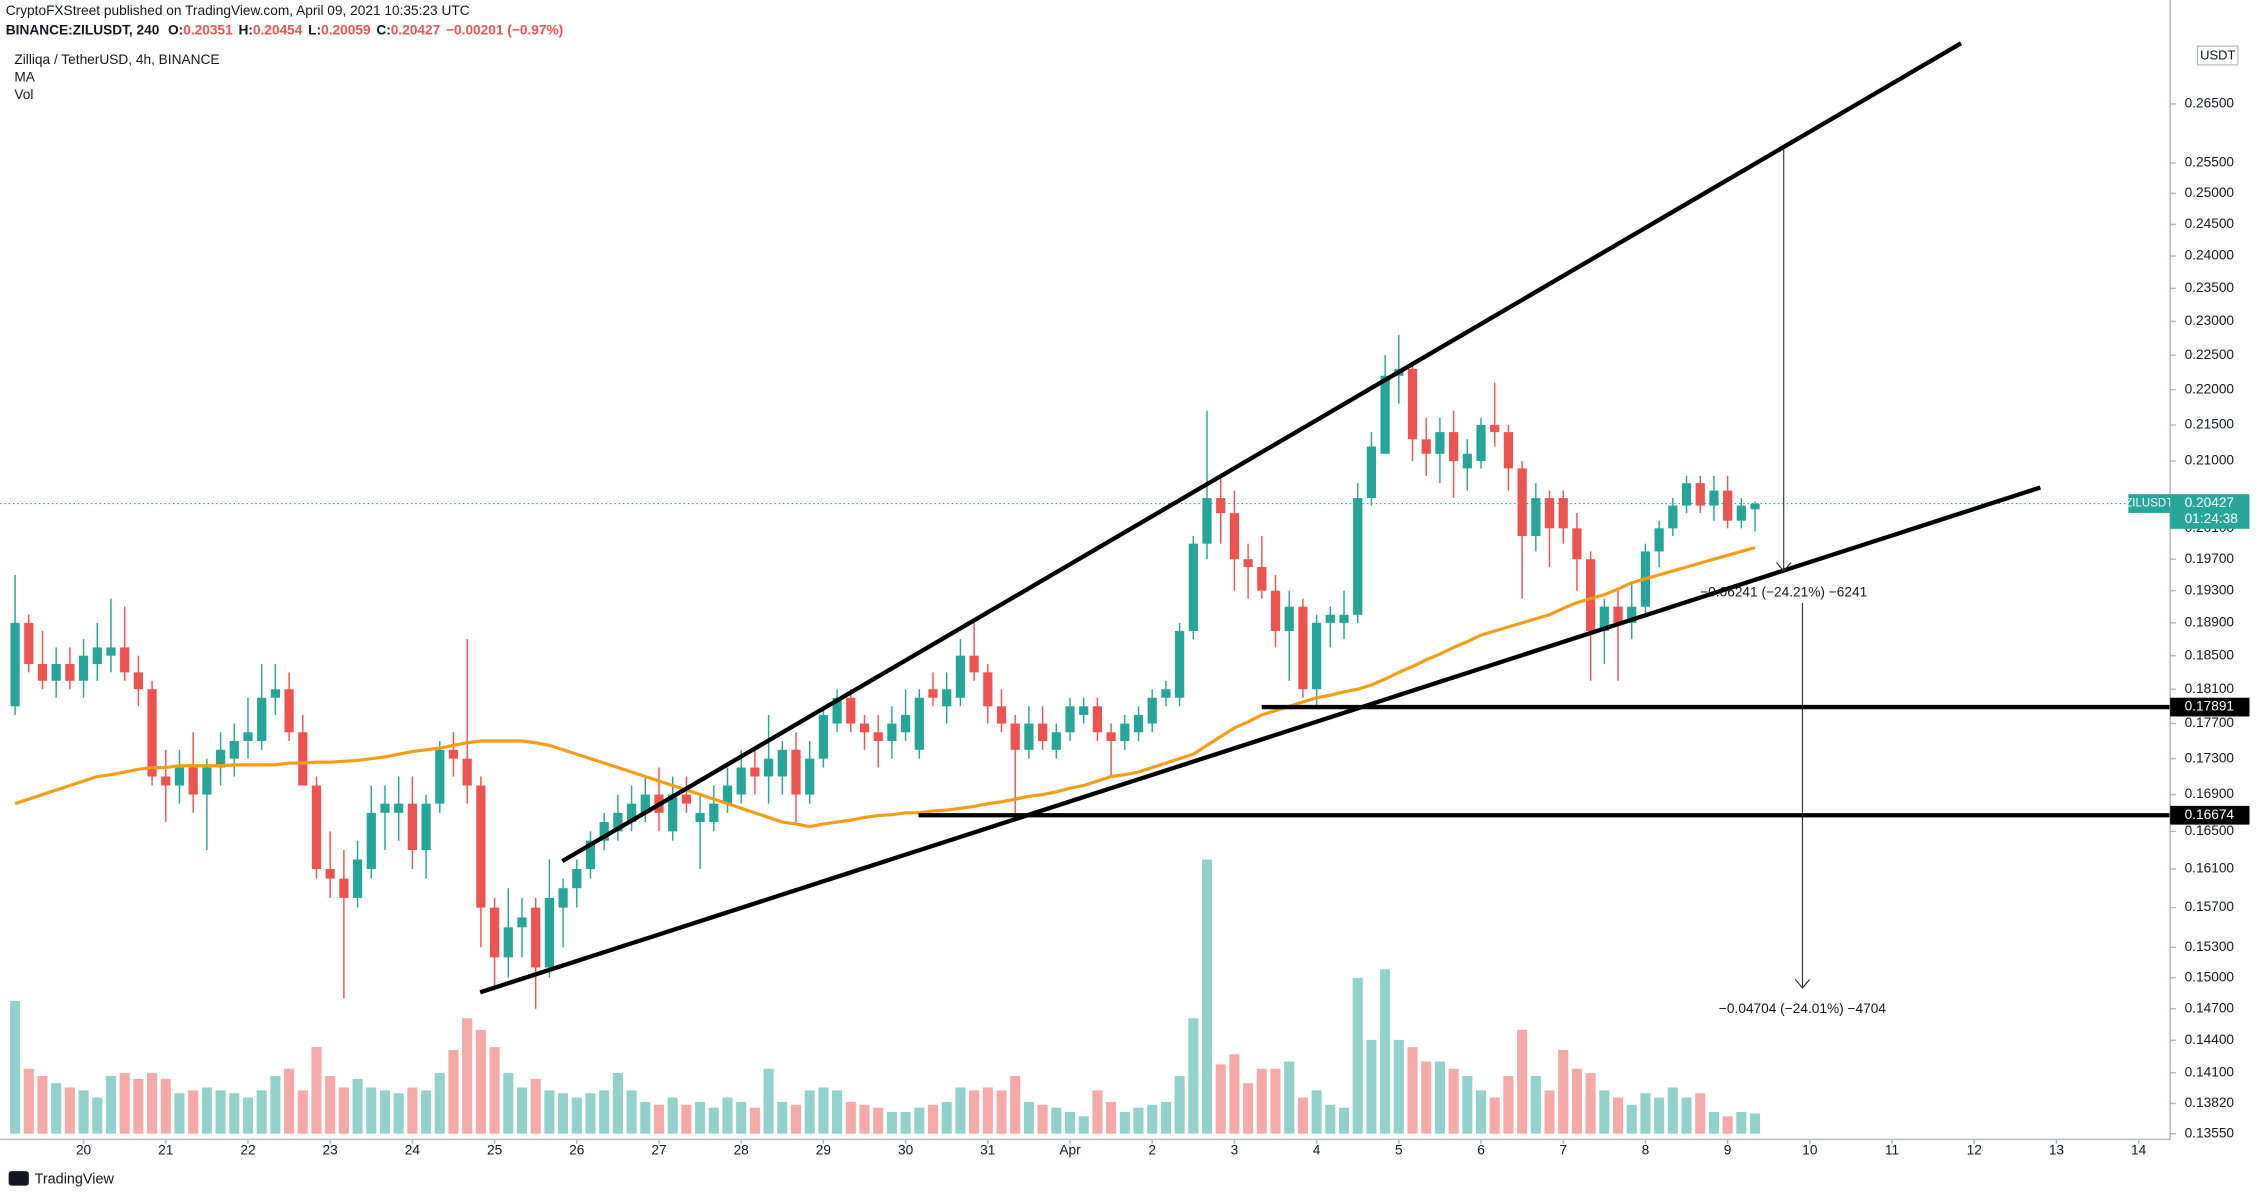 This screenshot has width=2261, height=1200. I want to click on level-label: 0.17891, so click(2209, 706).